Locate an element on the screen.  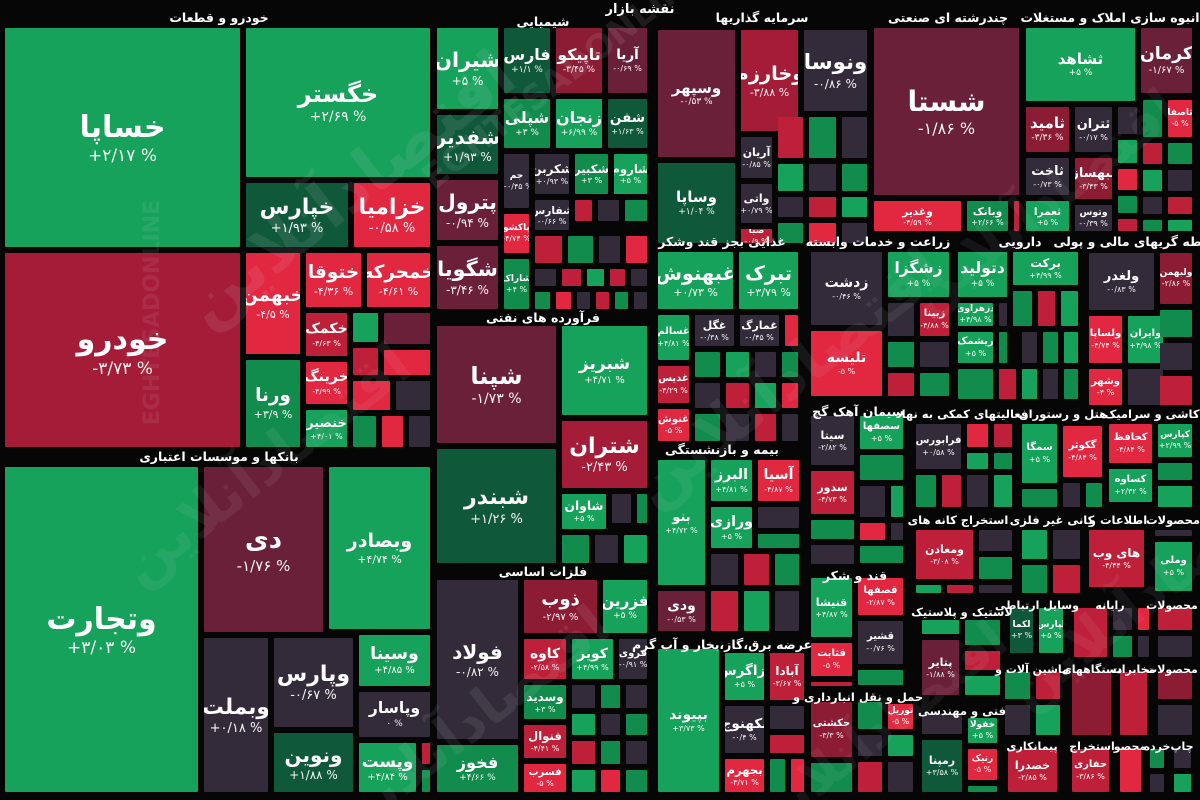
stock-tile-غمارگ: غمارگ -۰/۴۵ % is located at coordinates (759, 330).